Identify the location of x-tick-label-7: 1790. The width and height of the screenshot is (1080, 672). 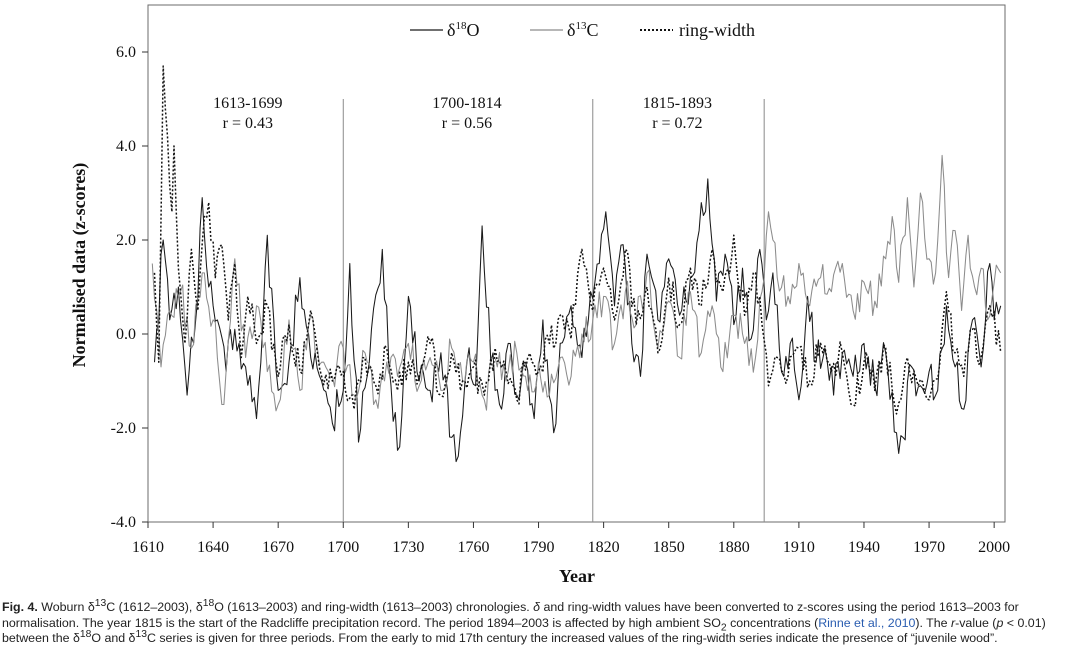
(539, 547).